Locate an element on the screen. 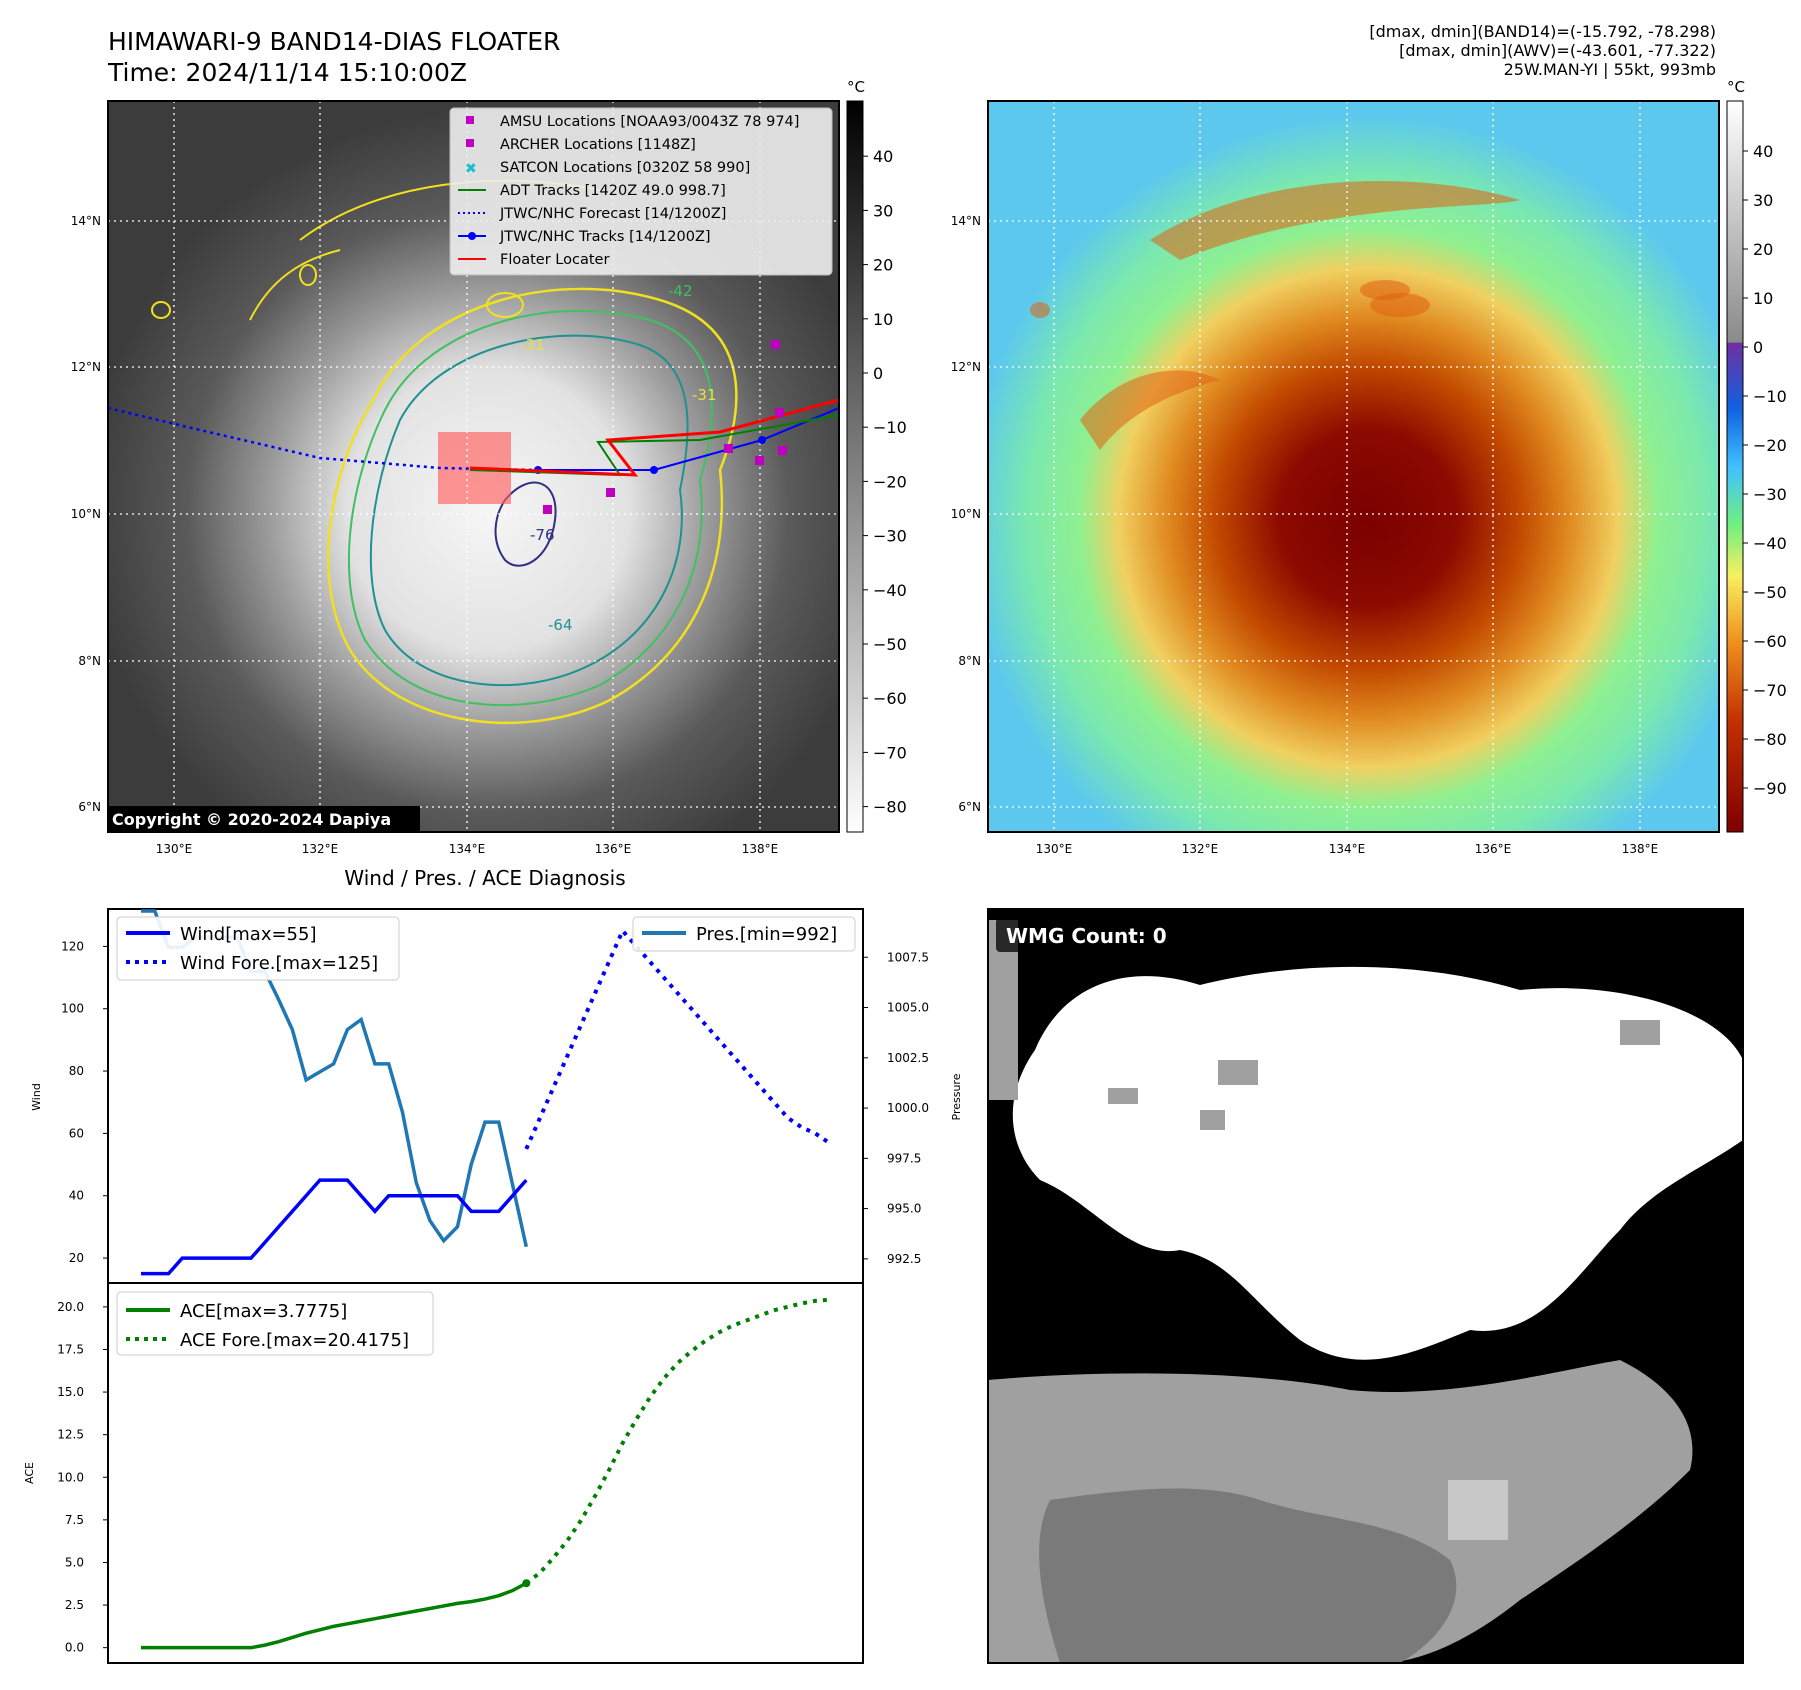  pressure-axis-ticks: 1007.5 1005.0 1002.5 1000.0 997.5 995.0 992.5 is located at coordinates (896, 1108).